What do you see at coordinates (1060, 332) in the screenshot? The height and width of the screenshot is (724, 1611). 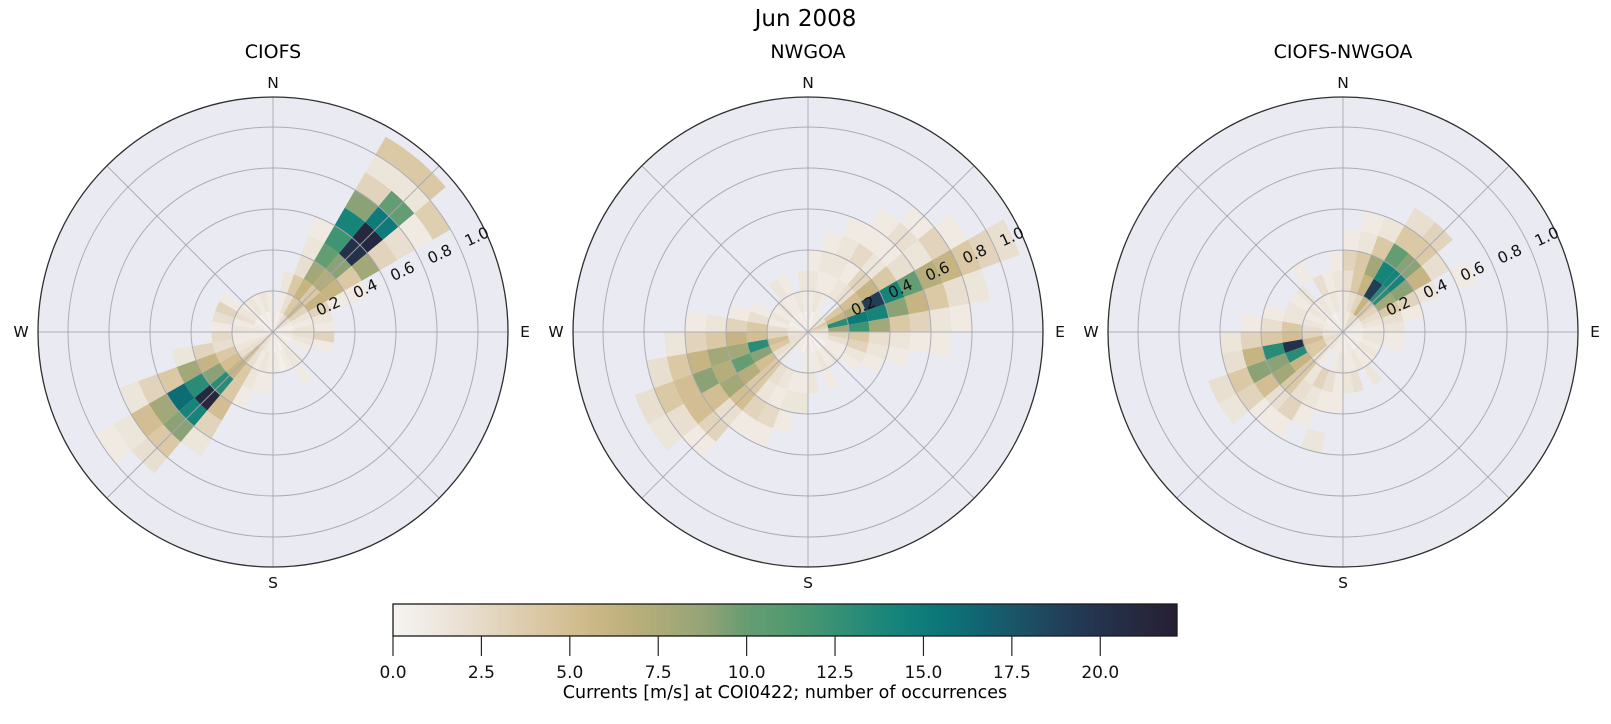 I see `compass-label-e: E` at bounding box center [1060, 332].